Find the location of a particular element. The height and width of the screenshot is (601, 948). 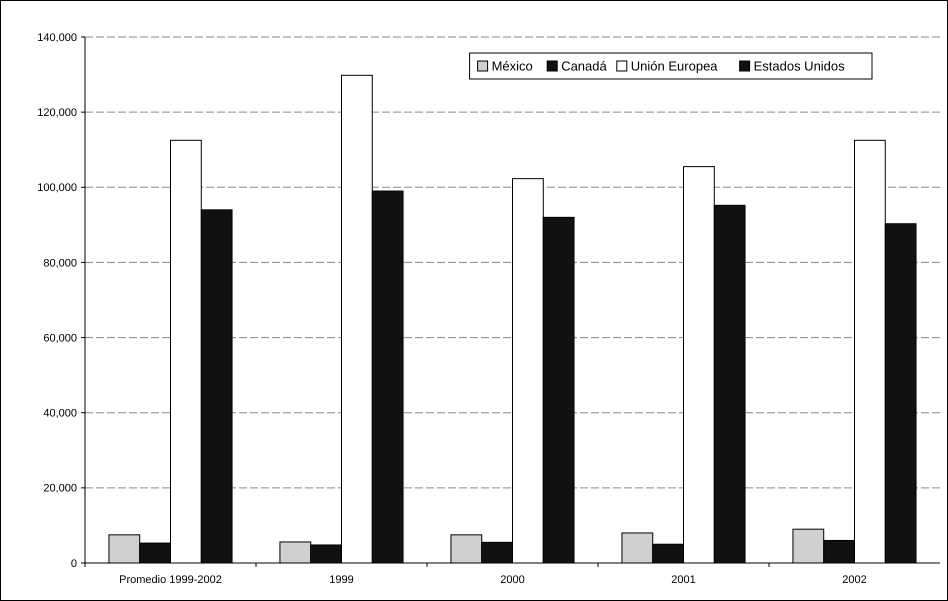

y-tick-label: 40,000 is located at coordinates (60, 414).